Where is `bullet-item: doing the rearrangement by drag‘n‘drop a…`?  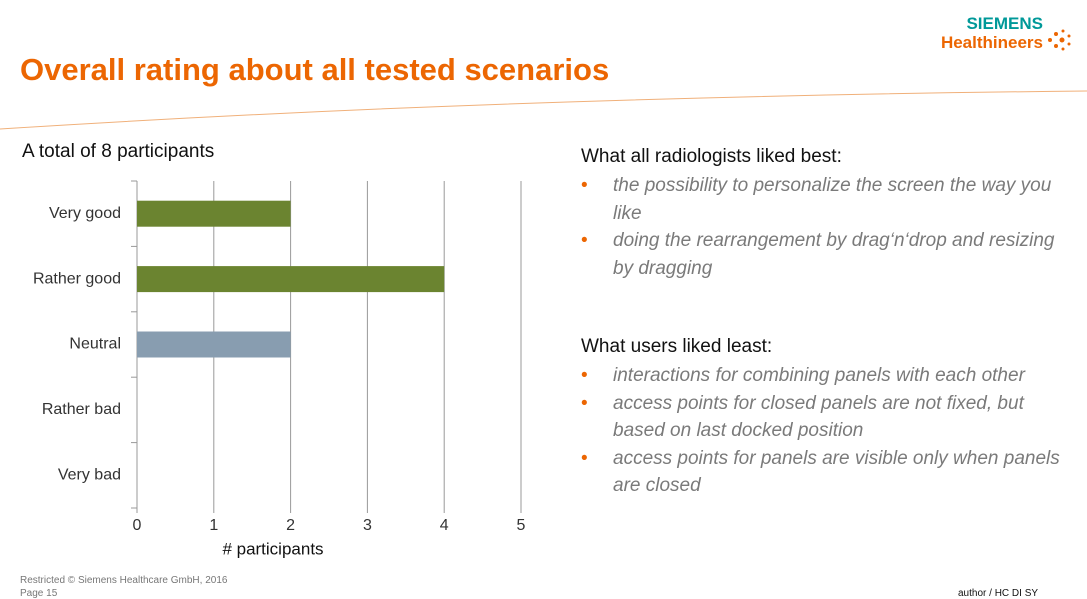 bullet-item: doing the rearrangement by drag‘n‘drop a… is located at coordinates (826, 254).